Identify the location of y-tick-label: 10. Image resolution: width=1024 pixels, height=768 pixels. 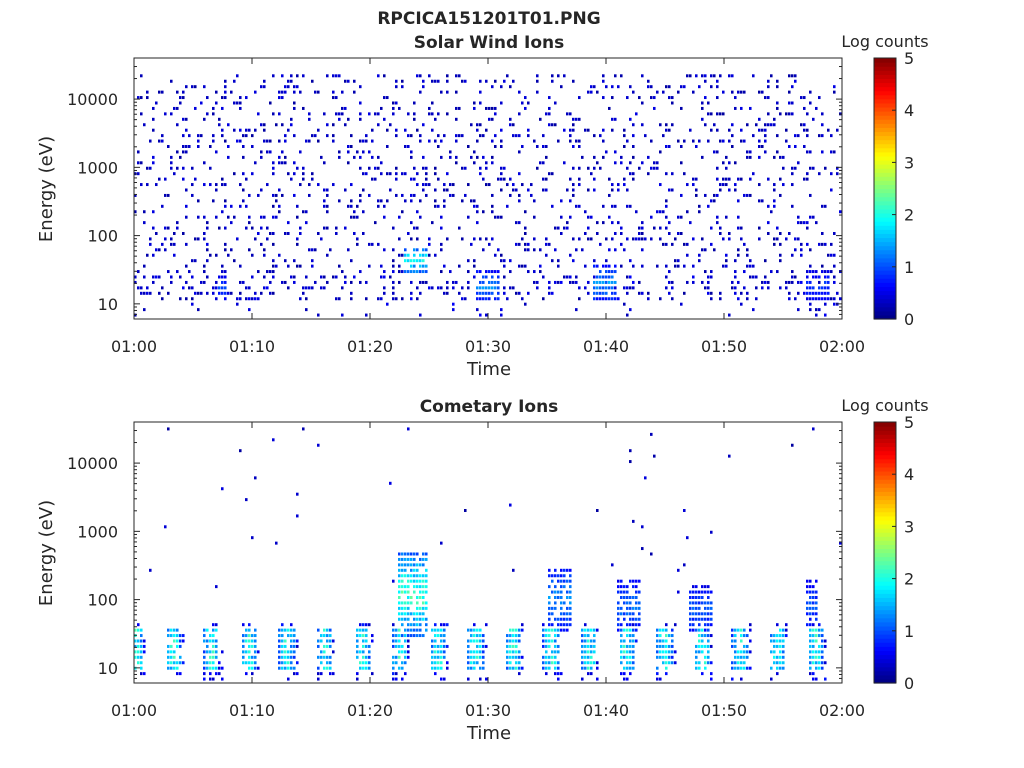
(108, 304).